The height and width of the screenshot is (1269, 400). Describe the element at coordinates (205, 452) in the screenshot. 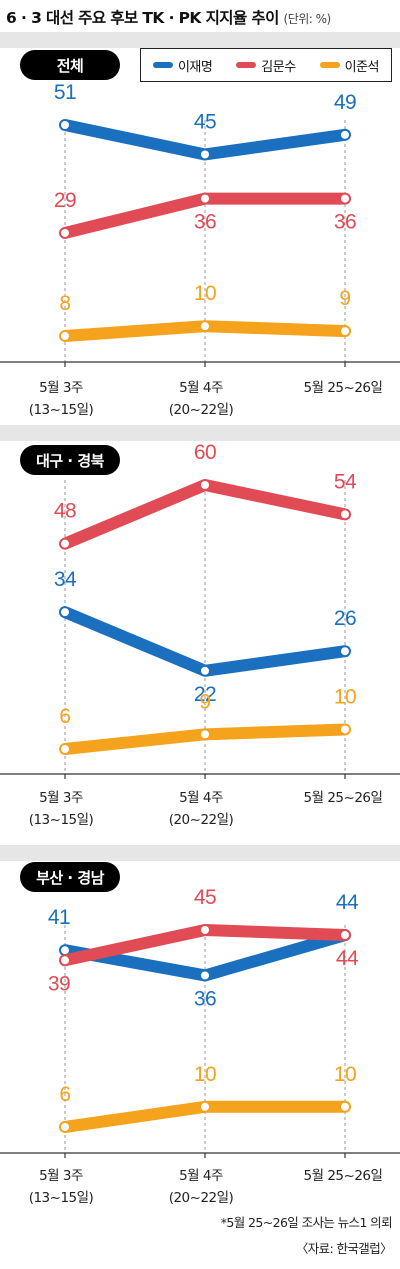

I see `data-label: 60` at that location.